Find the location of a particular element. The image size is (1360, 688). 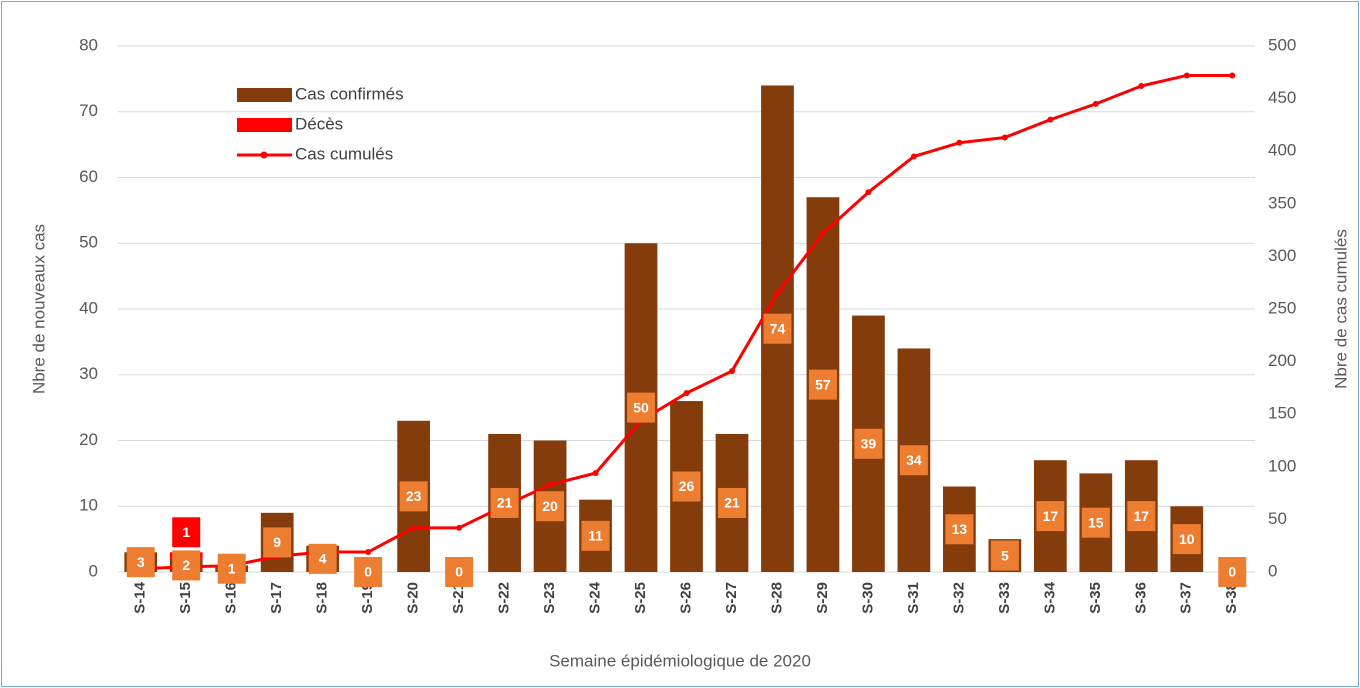

x-tick-label: S-18 is located at coordinates (322, 598).